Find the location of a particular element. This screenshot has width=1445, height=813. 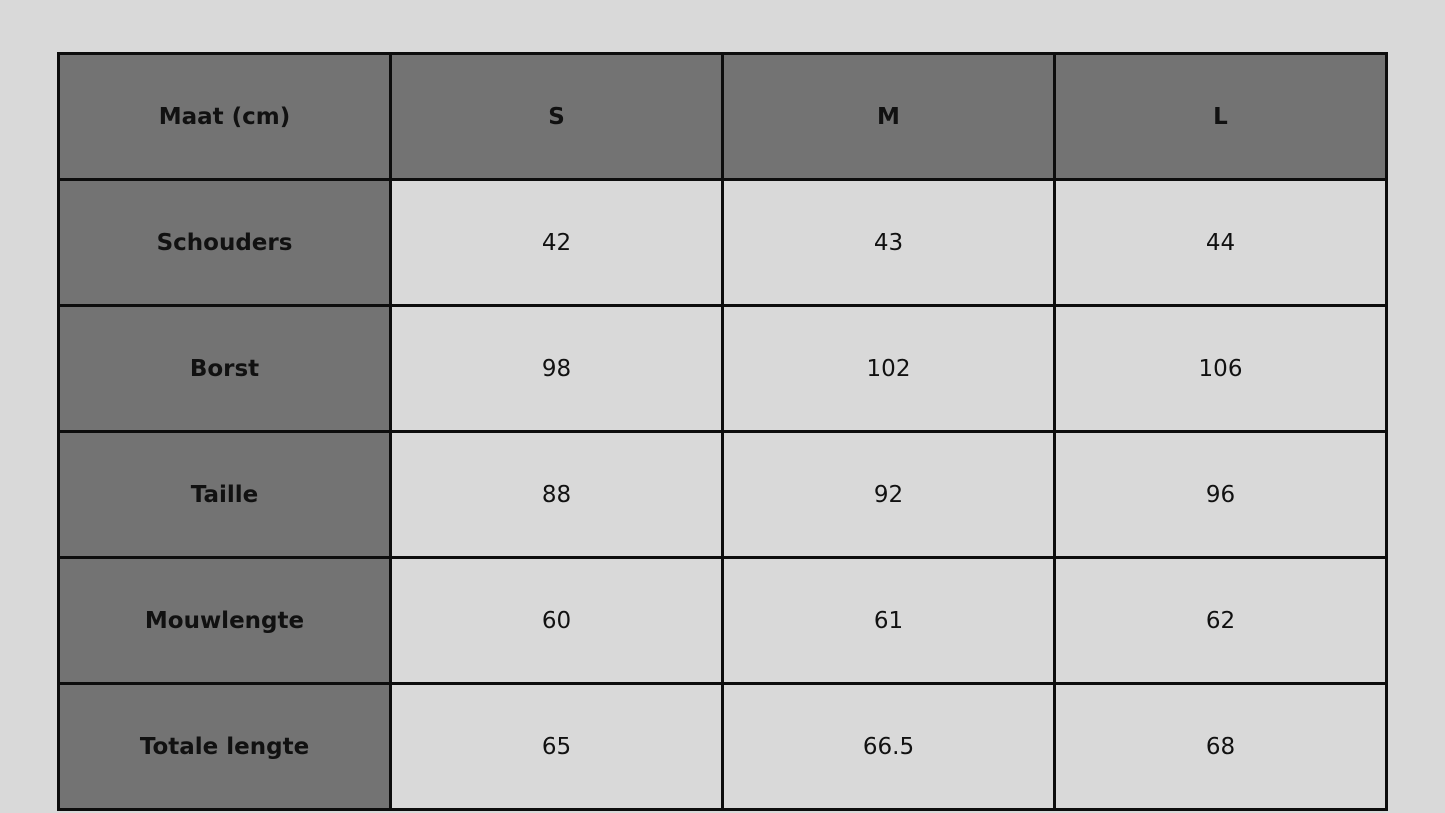

table-cell: 98 is located at coordinates (556, 368).